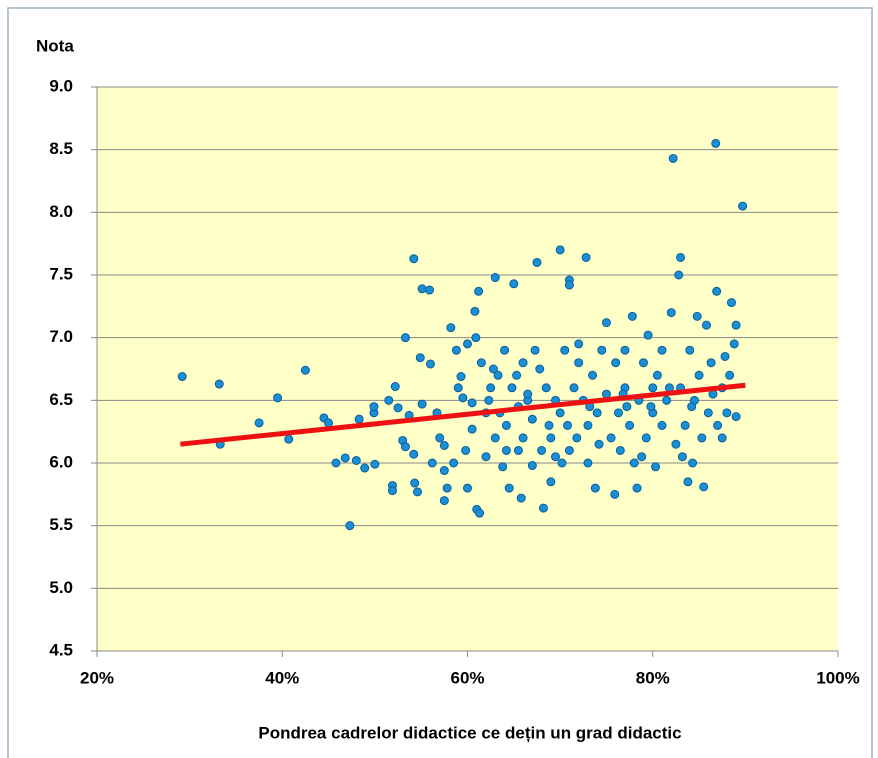 The width and height of the screenshot is (878, 758). I want to click on y-tick-label: 5.0, so click(61, 587).